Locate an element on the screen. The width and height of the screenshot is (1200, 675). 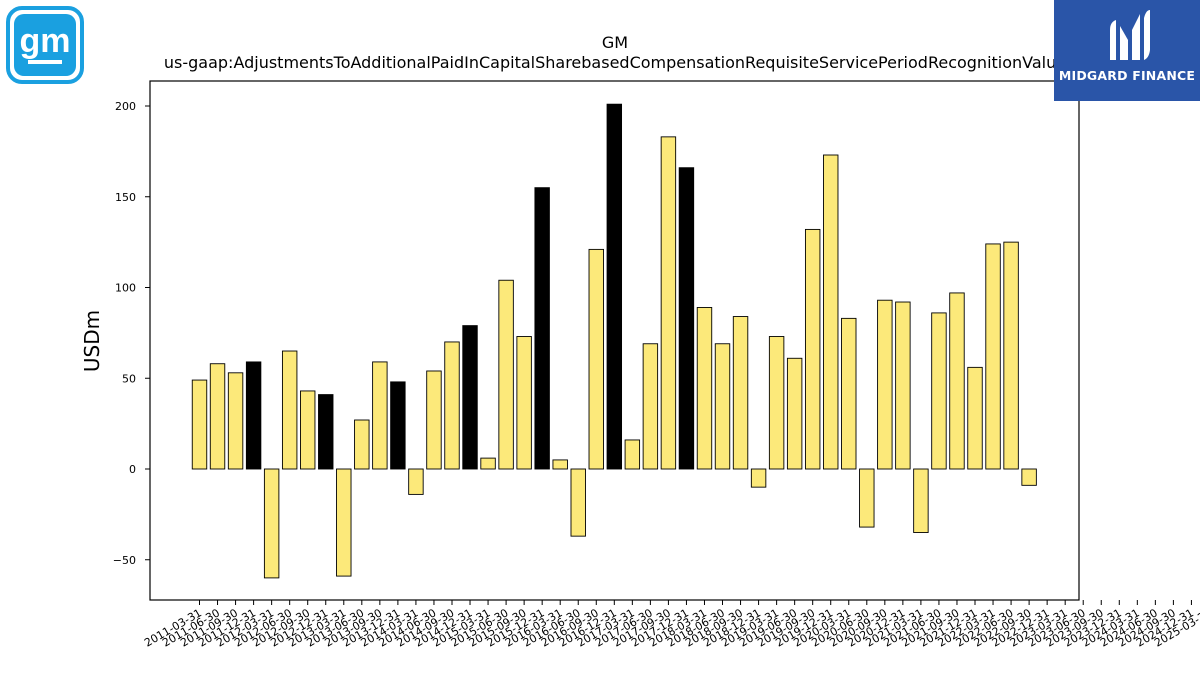
y-tick-label: 100 is located at coordinates (125, 288).